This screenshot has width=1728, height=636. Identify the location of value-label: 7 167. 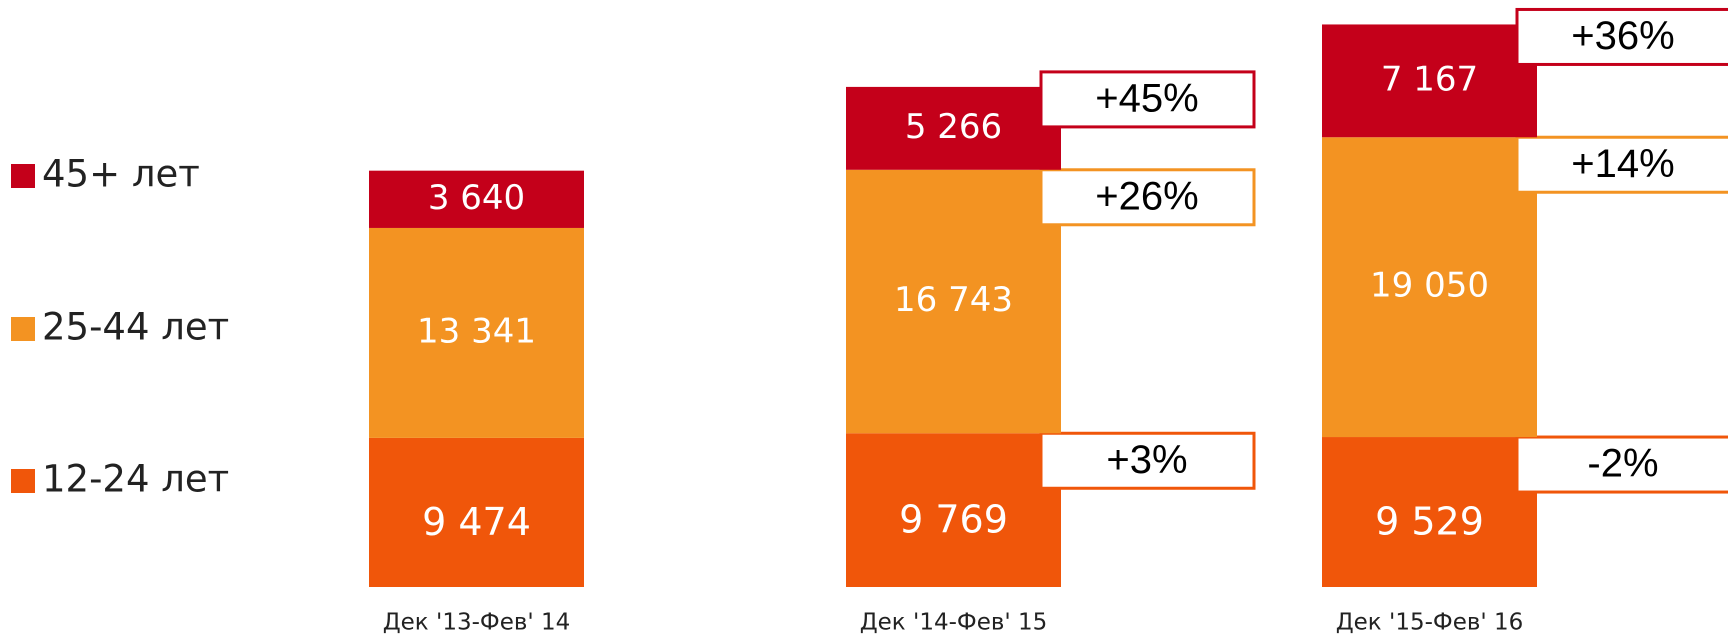
(1429, 79).